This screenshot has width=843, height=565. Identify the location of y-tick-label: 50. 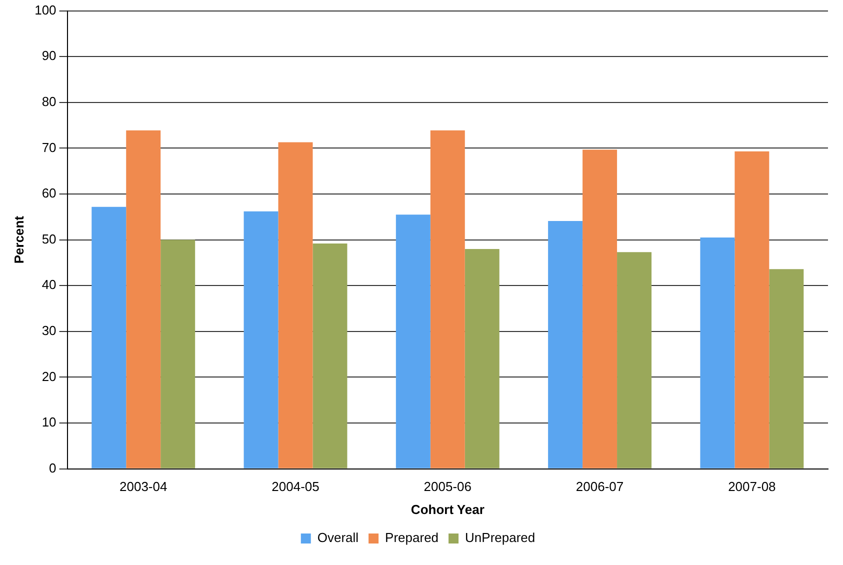
(49, 238).